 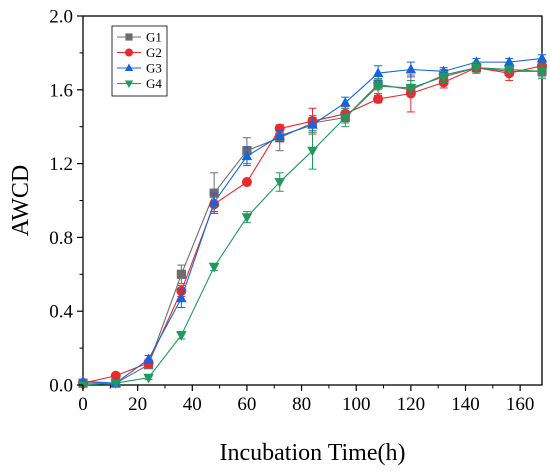 What do you see at coordinates (301, 404) in the screenshot?
I see `x-tick-label: 80` at bounding box center [301, 404].